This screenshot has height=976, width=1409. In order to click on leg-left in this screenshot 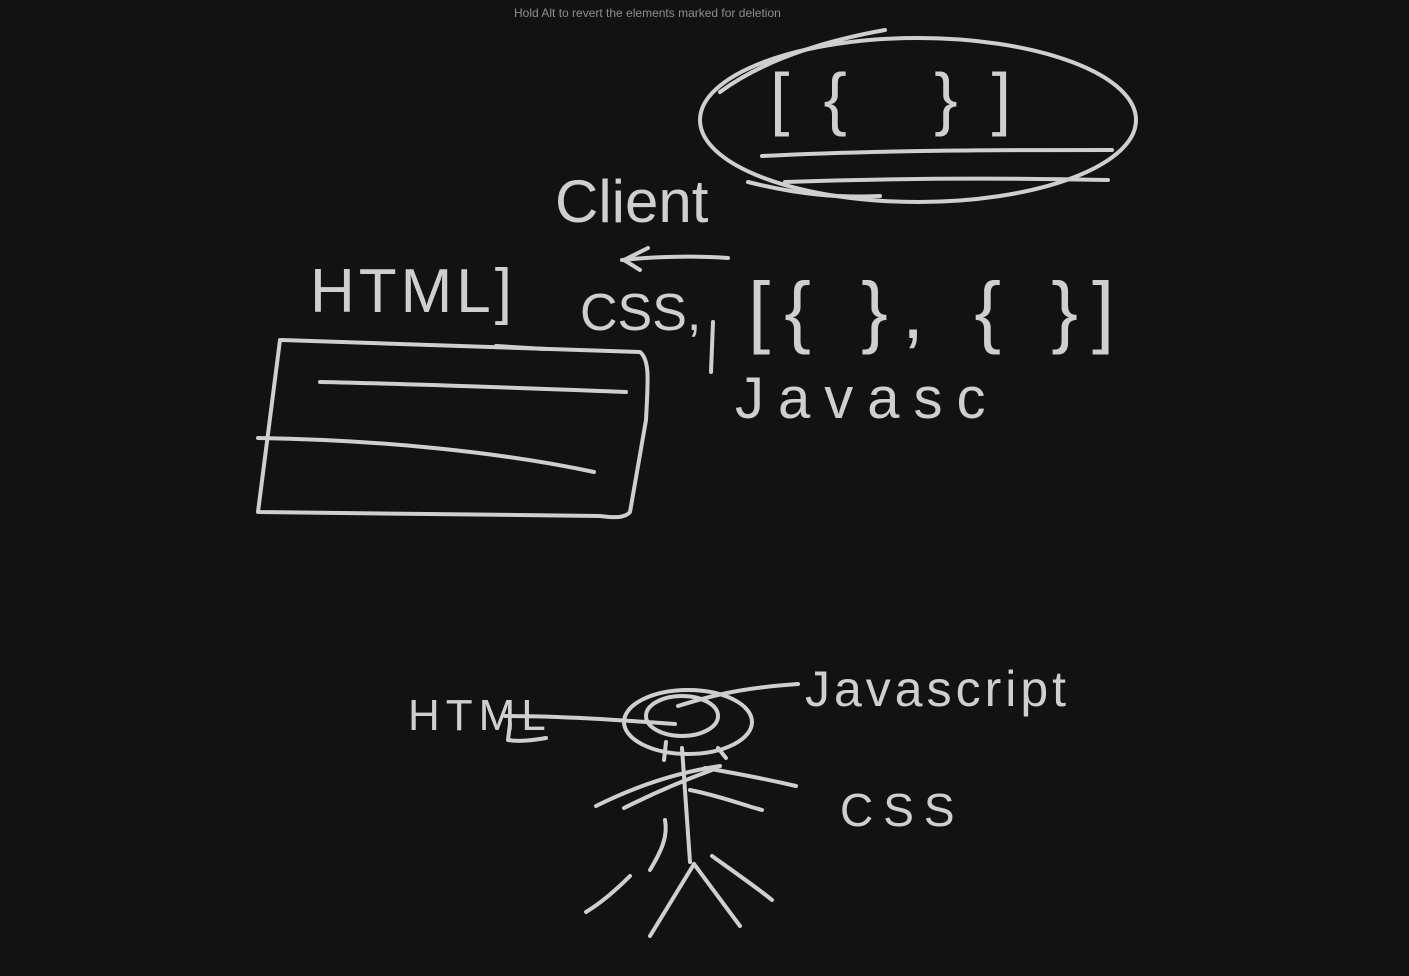, I will do `click(672, 900)`.